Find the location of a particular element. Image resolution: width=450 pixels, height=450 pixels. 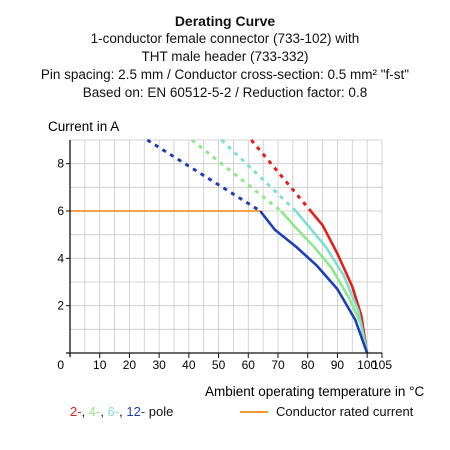

y-axis-label: Current in A is located at coordinates (83, 126).